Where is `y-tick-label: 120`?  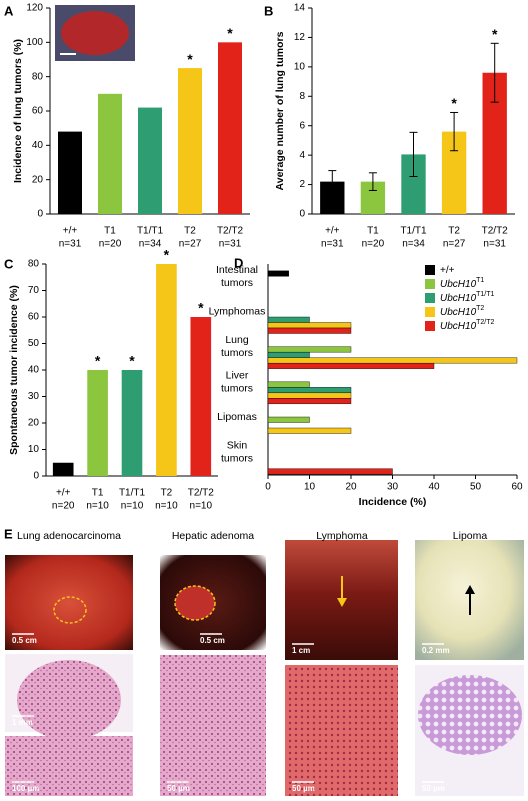
y-tick-label: 120 is located at coordinates (34, 8).